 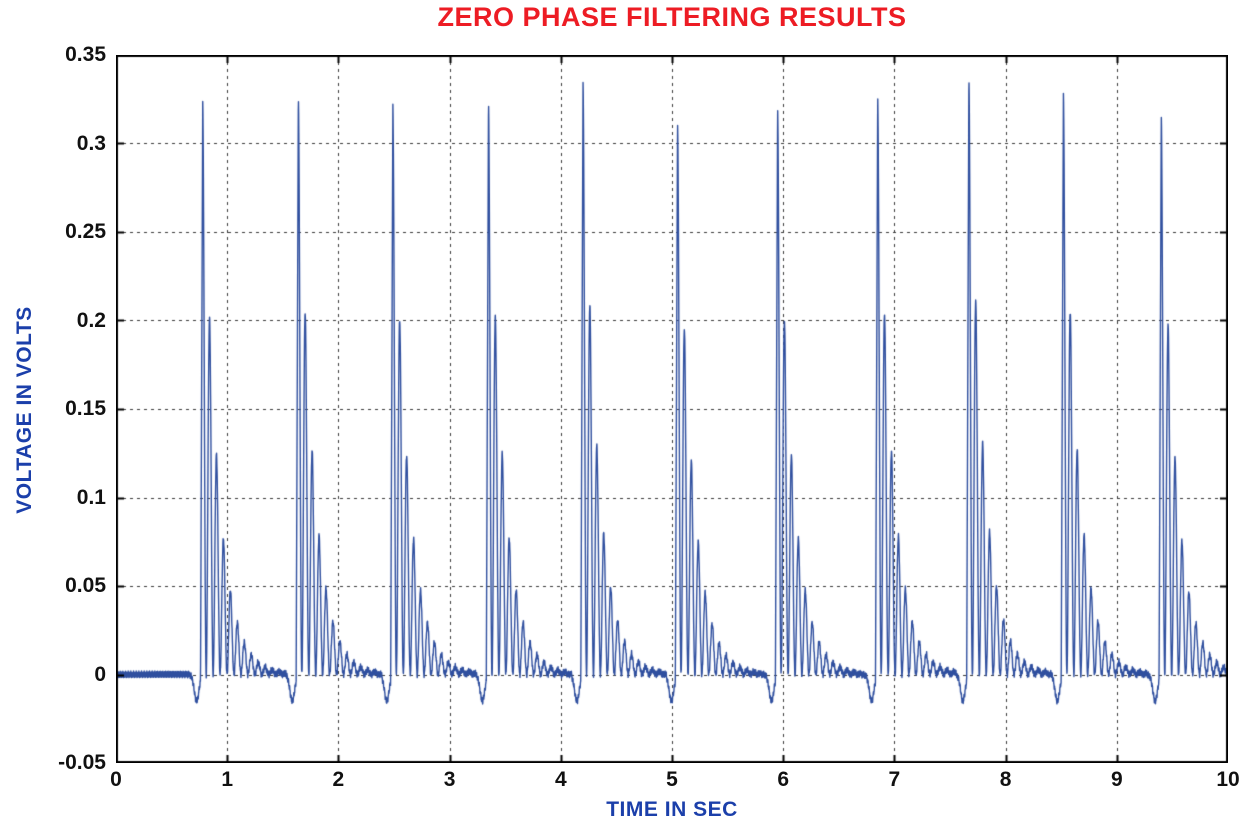 I want to click on x-tick-label: 10, so click(x=1228, y=779).